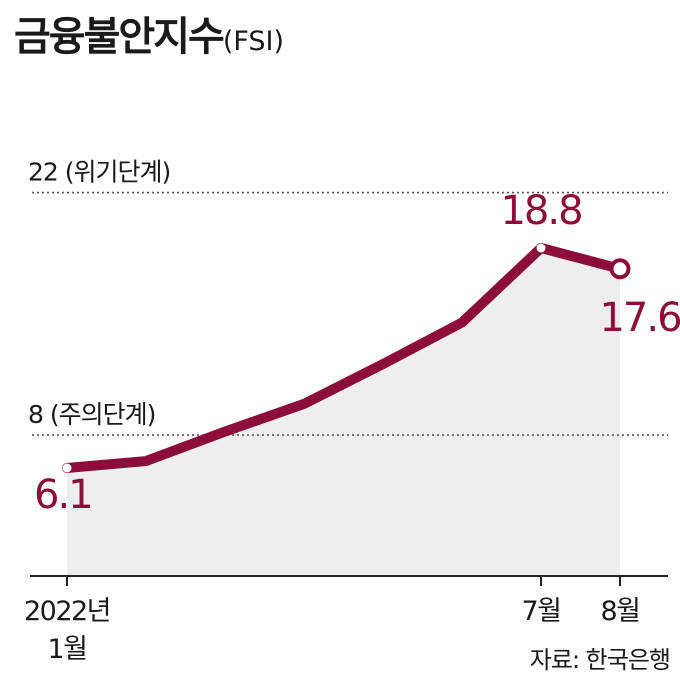  Describe the element at coordinates (639, 318) in the screenshot. I see `value-label-2: 17.6` at that location.